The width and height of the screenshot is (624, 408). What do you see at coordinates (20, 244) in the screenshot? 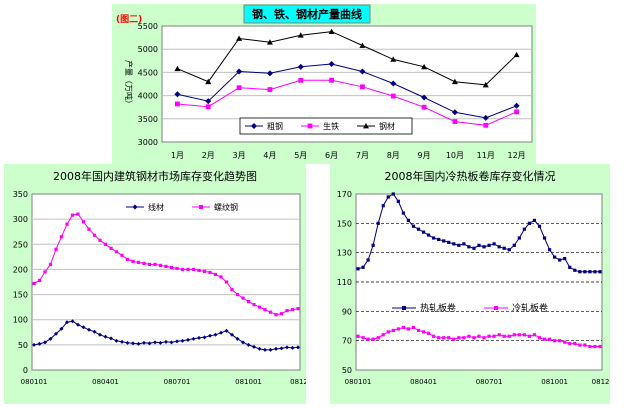
I see `y-tick-label-5: 250` at bounding box center [20, 244].